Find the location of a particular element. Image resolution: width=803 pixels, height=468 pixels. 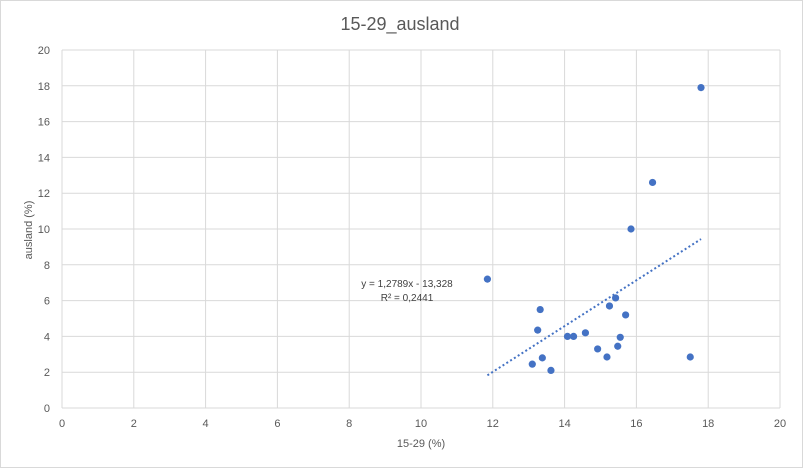

x-axis-label: 15-29 (%) is located at coordinates (421, 444).